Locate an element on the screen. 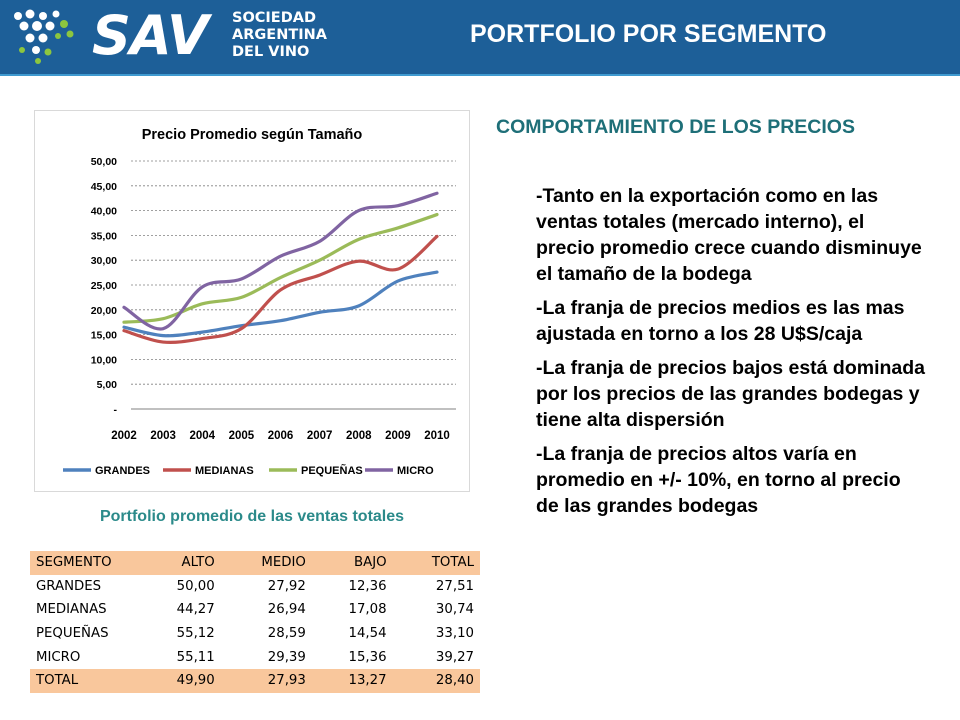  x-tick-label: 2004 is located at coordinates (202, 436).